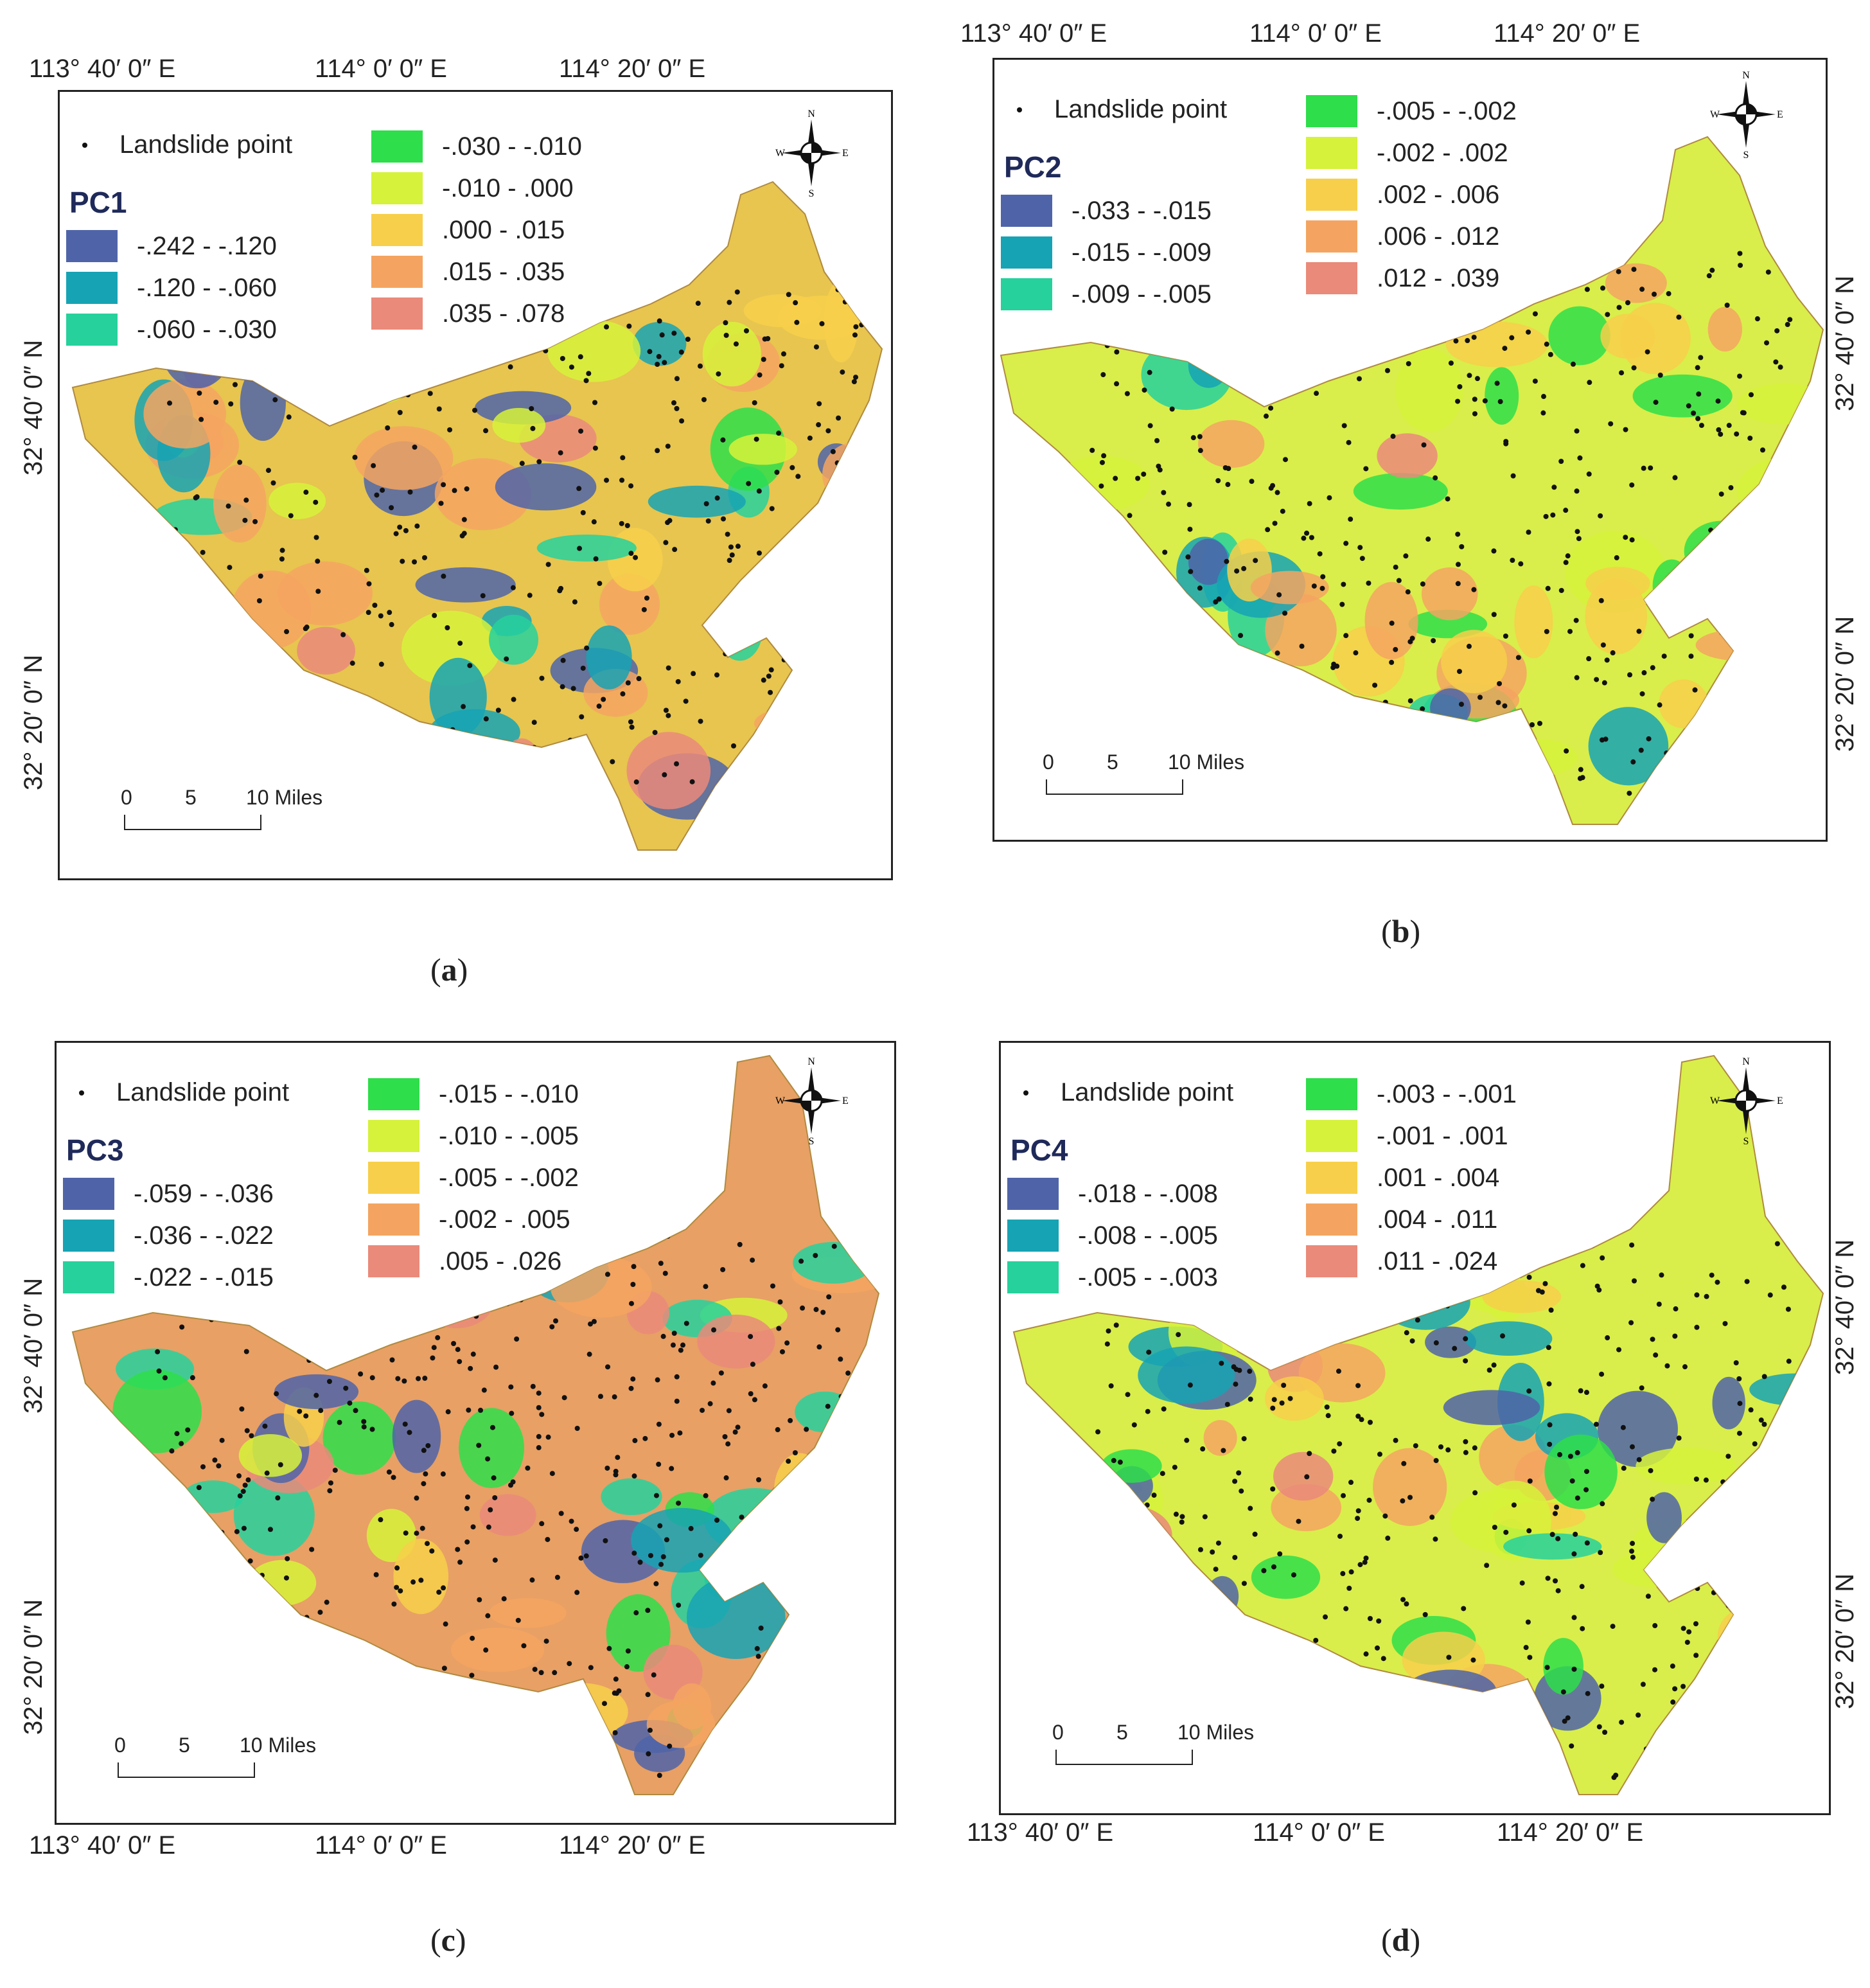  Describe the element at coordinates (501, 1261) in the screenshot. I see `legend-range: .005 - .026` at that location.